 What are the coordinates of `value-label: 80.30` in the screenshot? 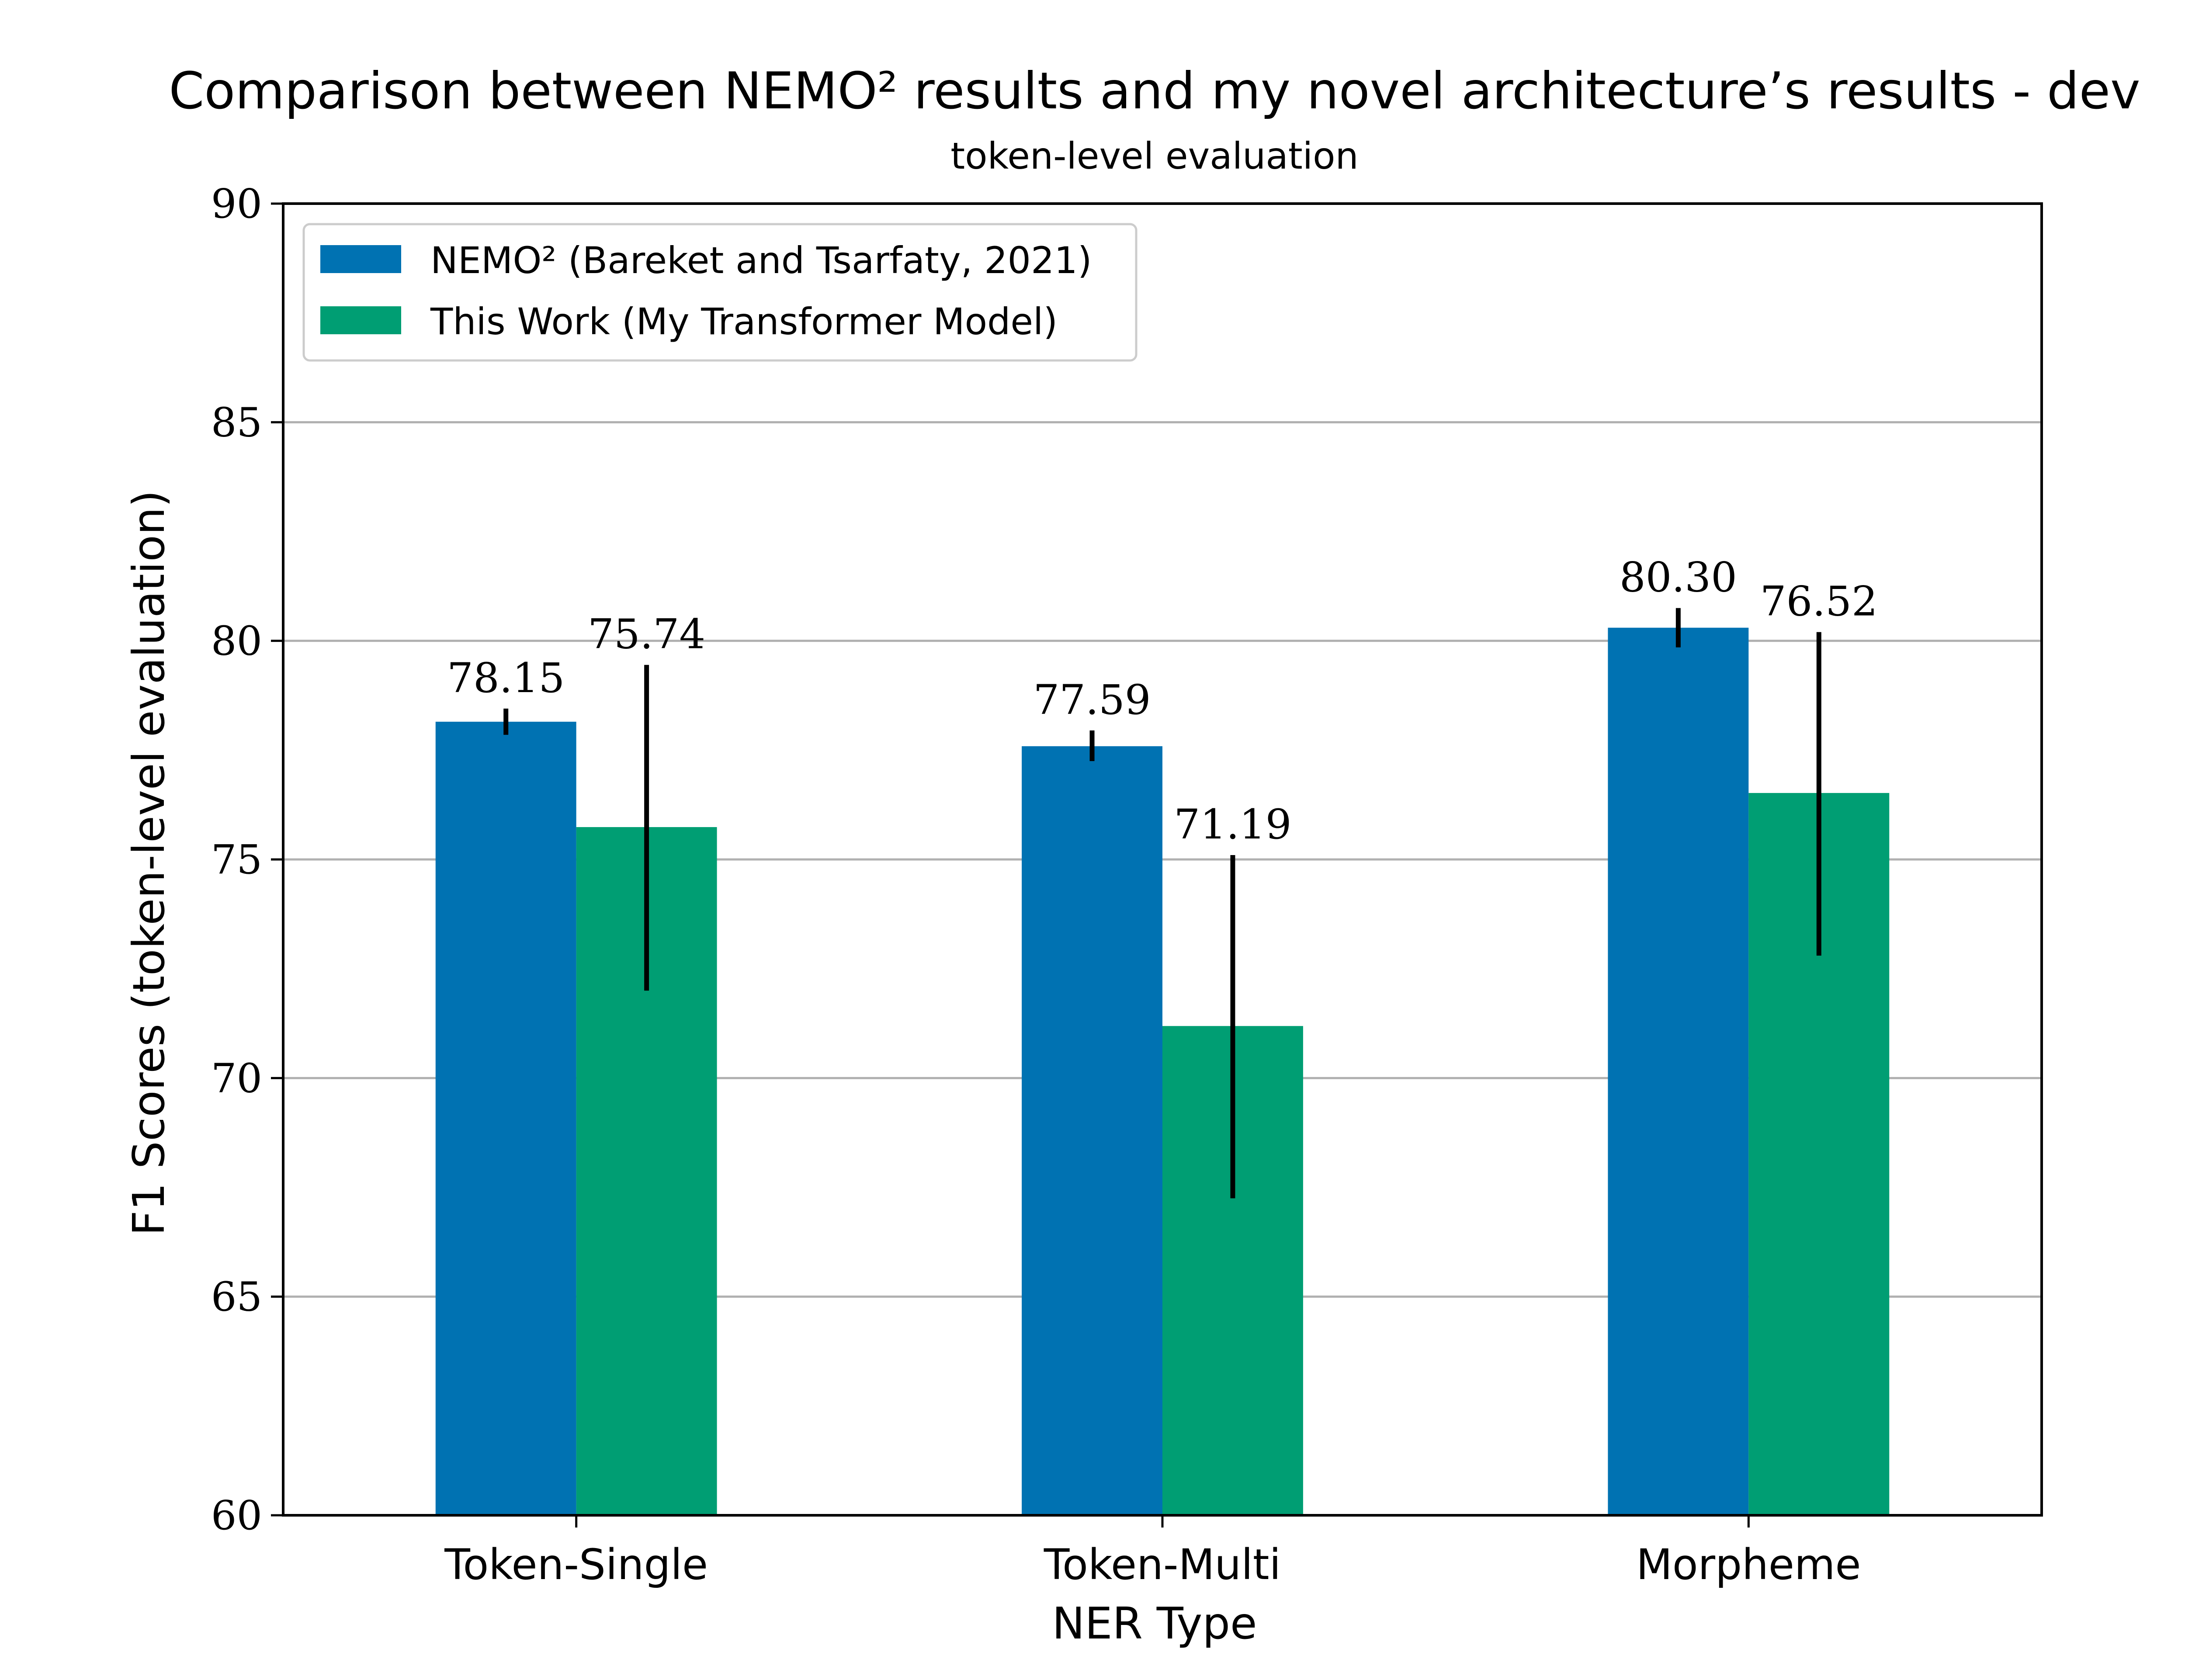 It's located at (1679, 578).